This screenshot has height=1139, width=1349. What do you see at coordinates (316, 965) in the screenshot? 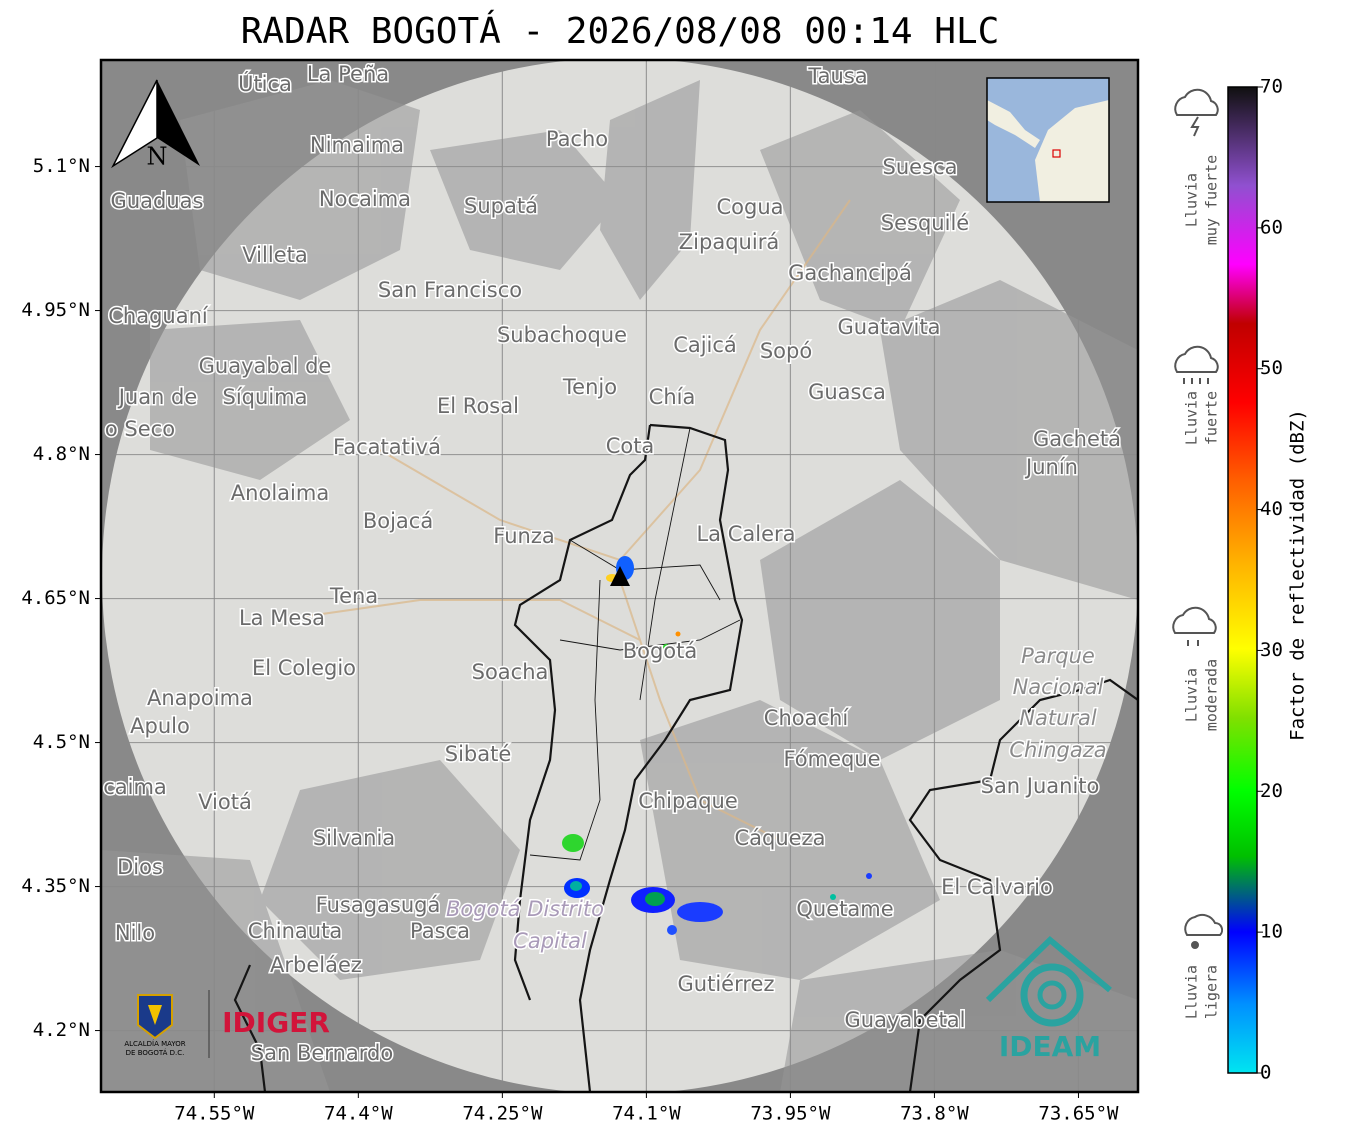
I see `place-label: Arbeláez` at bounding box center [316, 965].